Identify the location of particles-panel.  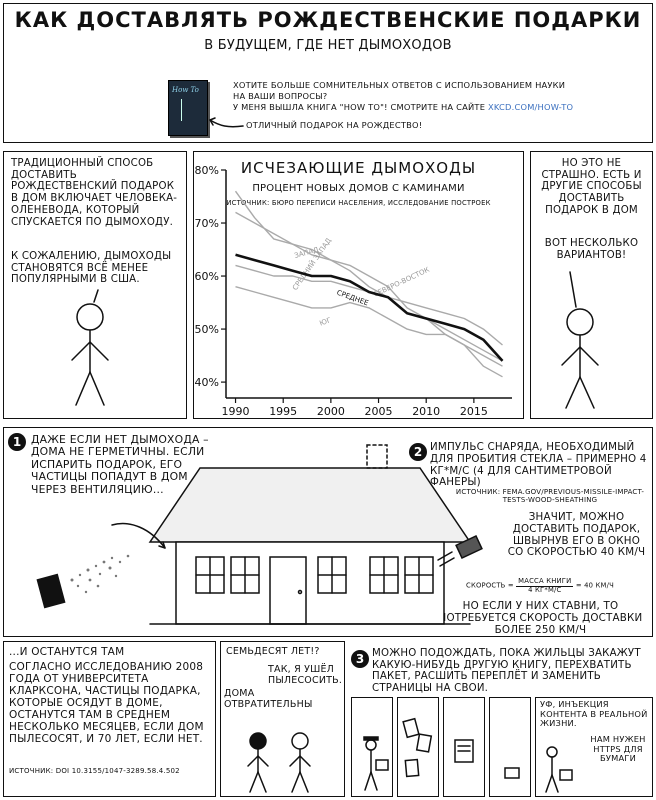
(109, 719).